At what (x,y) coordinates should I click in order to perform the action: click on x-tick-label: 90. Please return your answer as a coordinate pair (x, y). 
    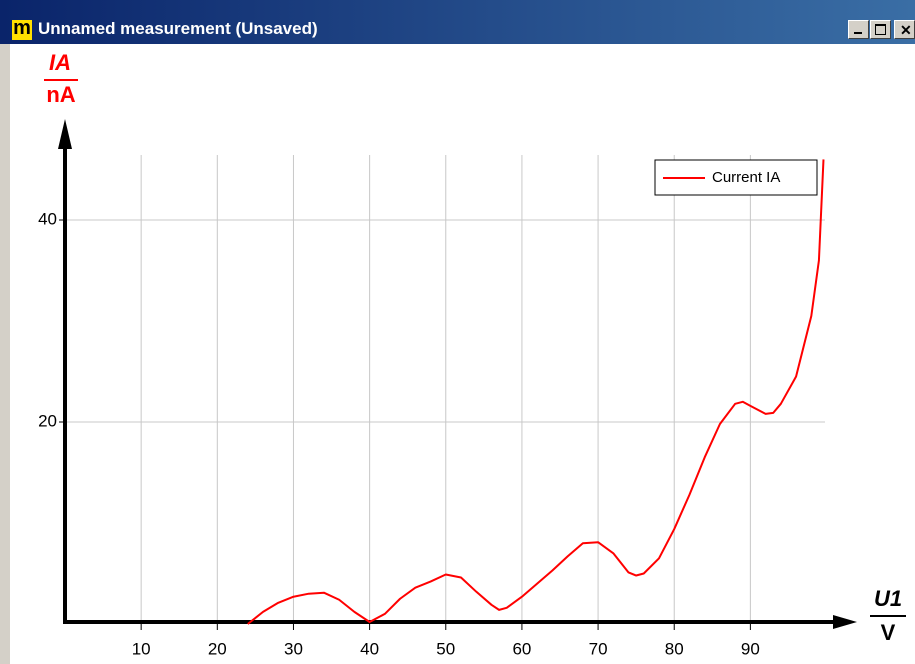
    Looking at the image, I should click on (750, 648).